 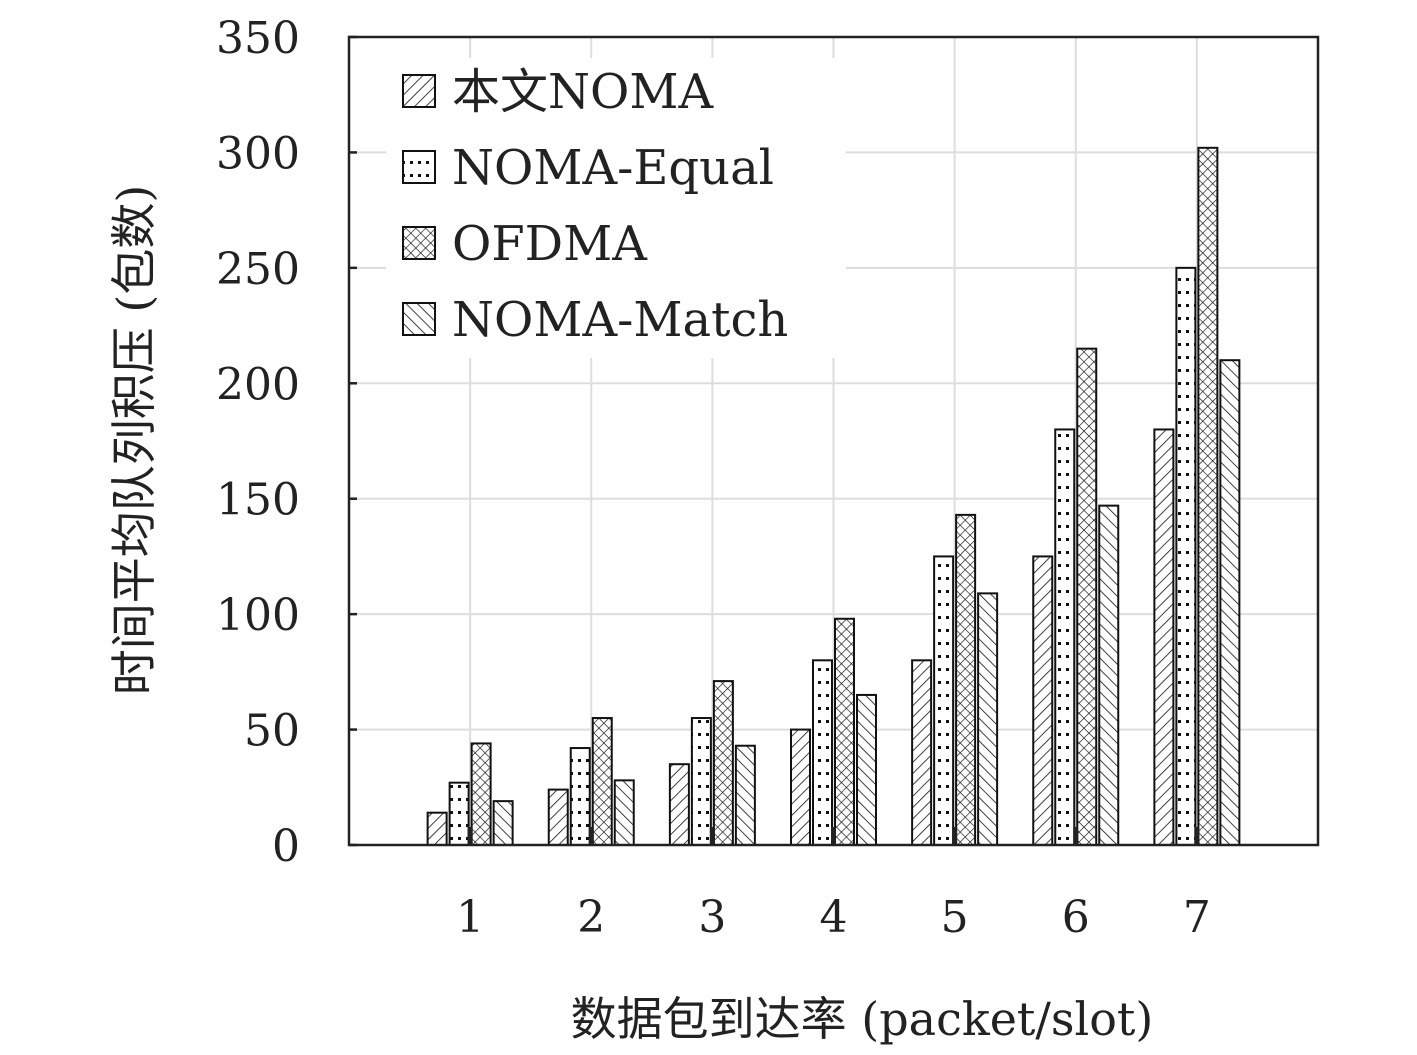 I want to click on y-tick-label: 100, so click(x=258, y=615).